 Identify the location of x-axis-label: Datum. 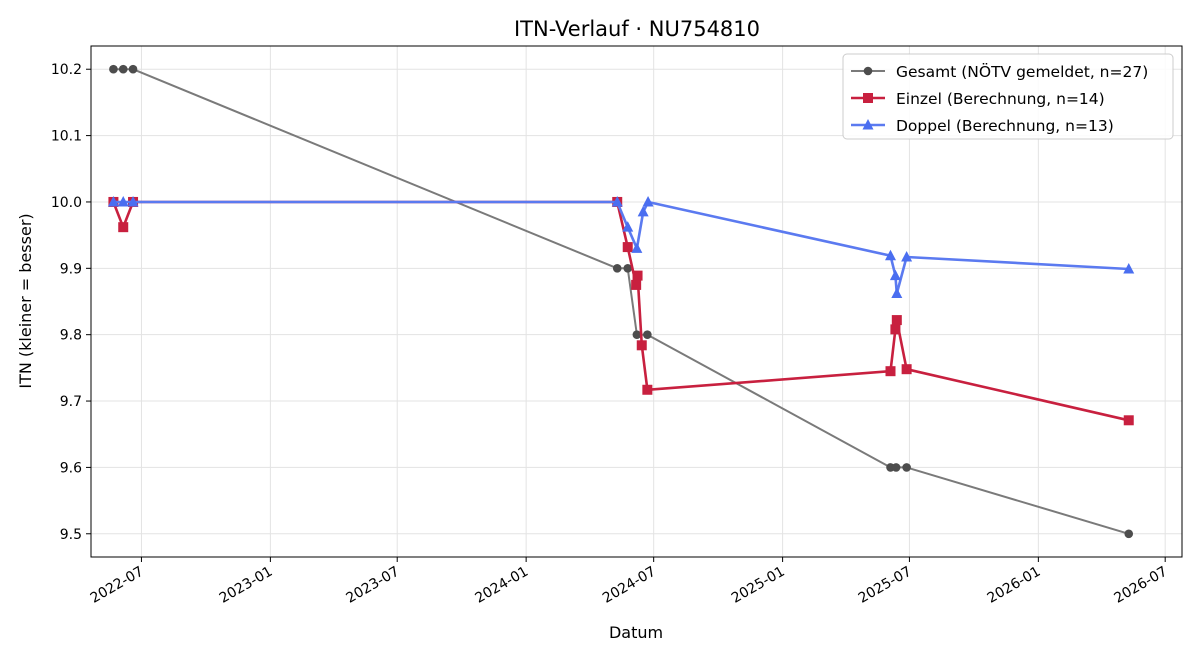
(636, 632).